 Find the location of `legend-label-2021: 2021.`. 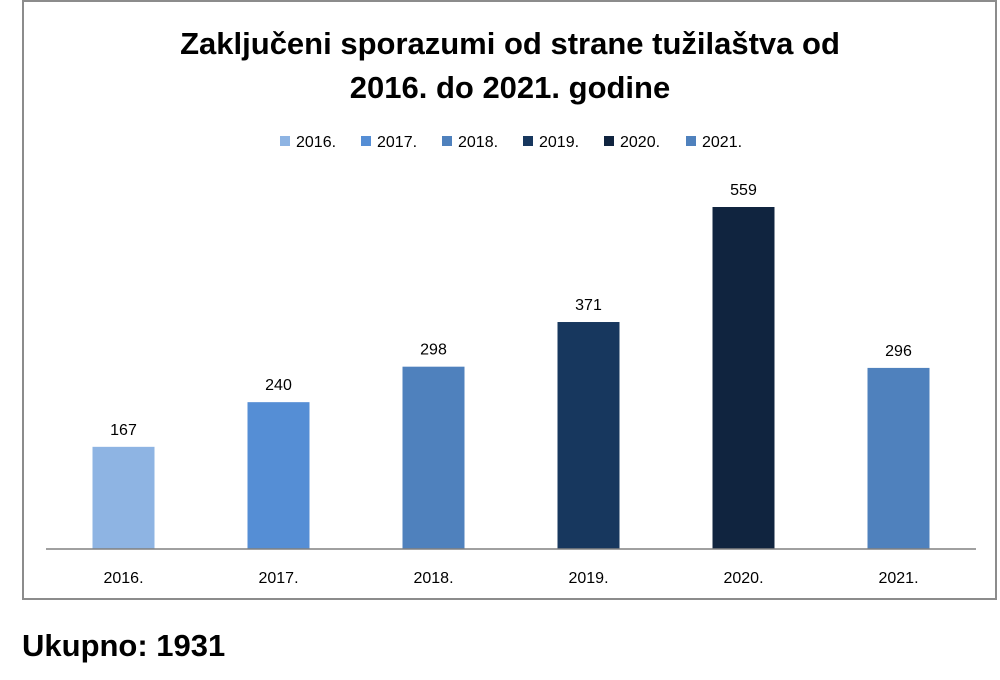

legend-label-2021: 2021. is located at coordinates (722, 142).